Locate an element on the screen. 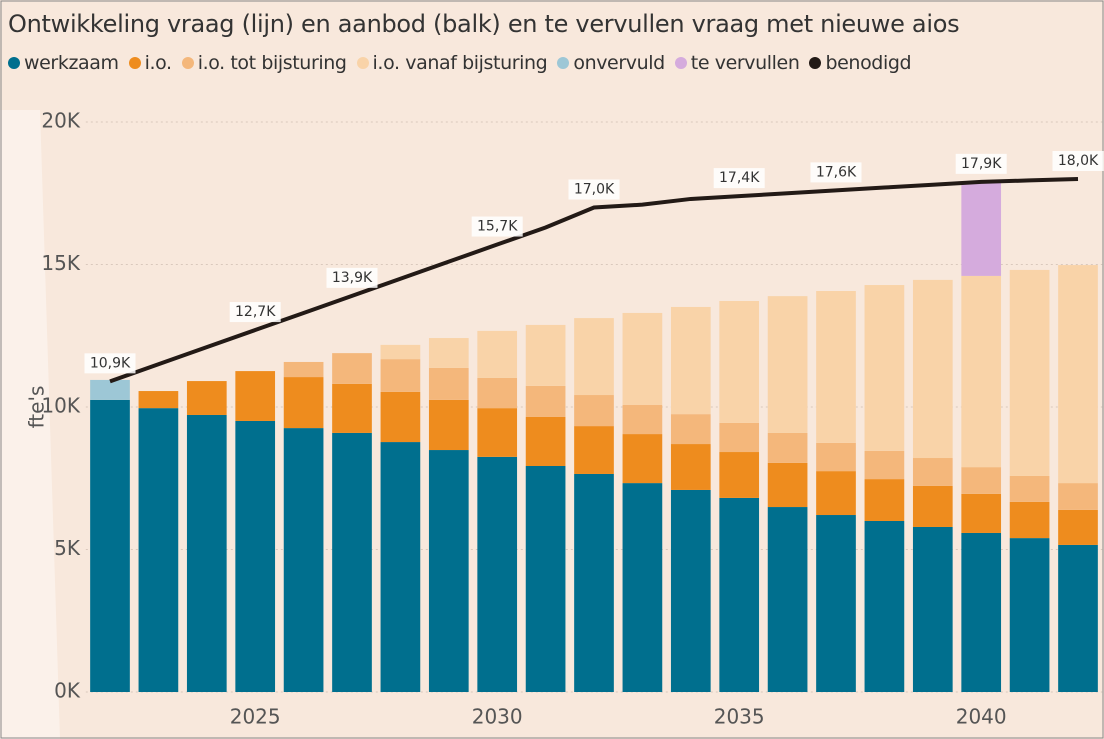  legend-label: i.o. is located at coordinates (158, 63).